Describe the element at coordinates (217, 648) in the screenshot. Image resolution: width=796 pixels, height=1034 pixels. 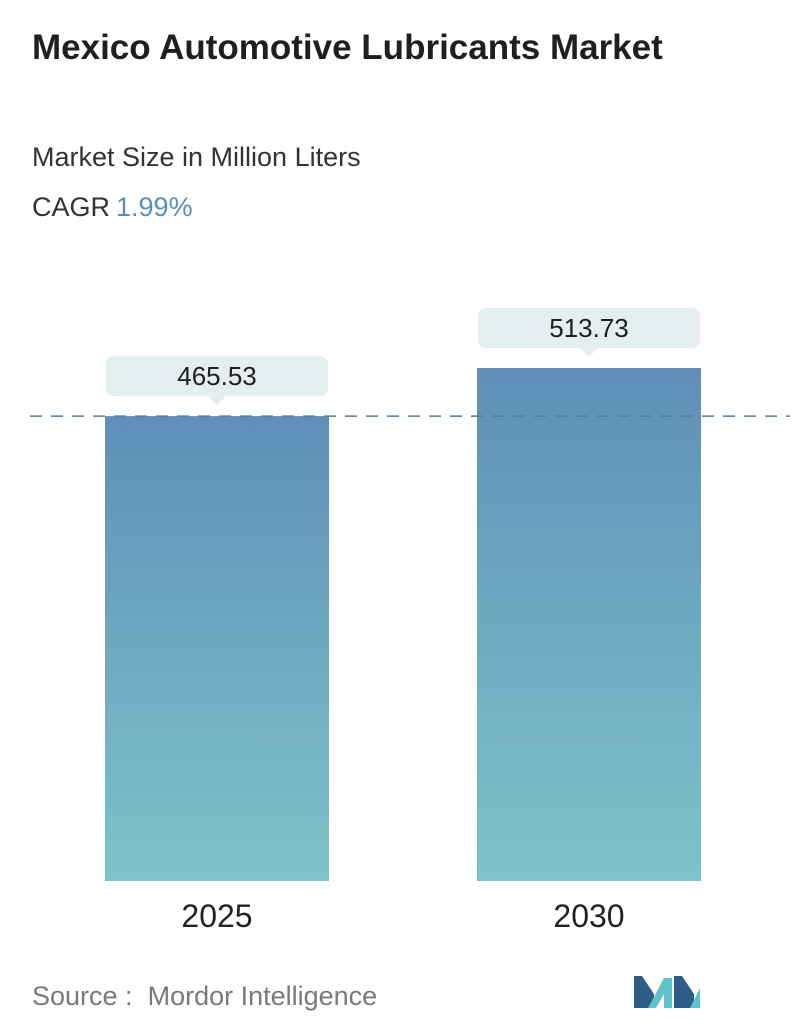
I see `bar-2025` at that location.